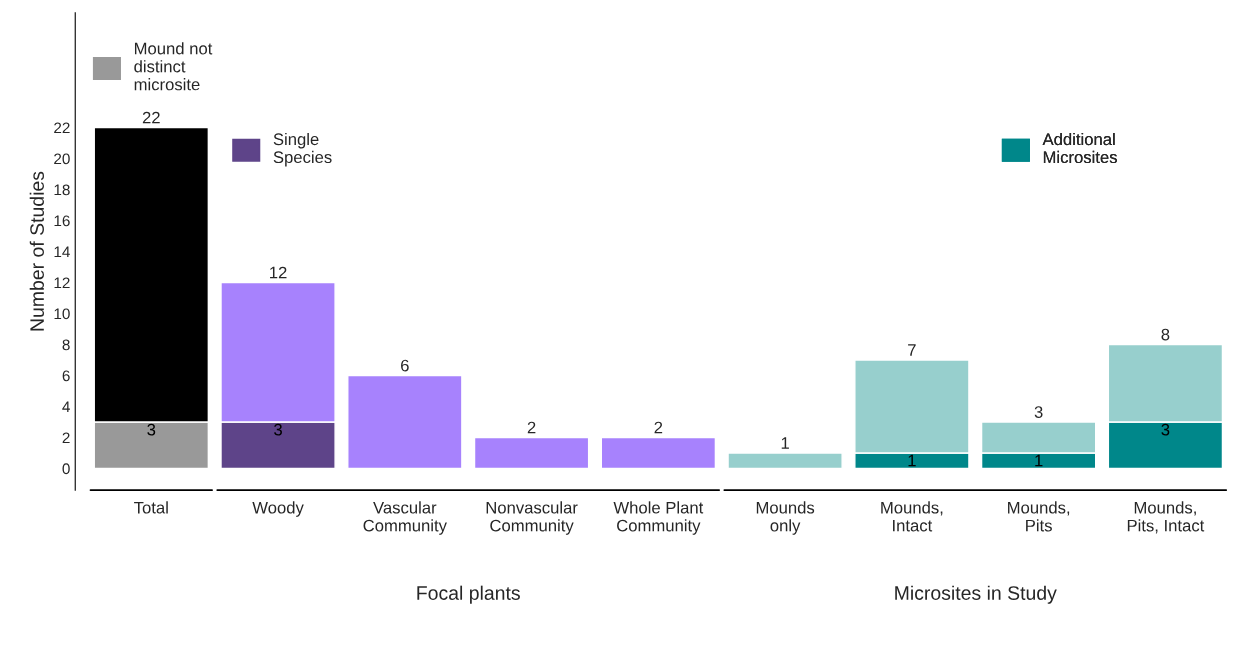 The height and width of the screenshot is (645, 1254). Describe the element at coordinates (62, 190) in the screenshot. I see `y-tick-label: 18` at that location.